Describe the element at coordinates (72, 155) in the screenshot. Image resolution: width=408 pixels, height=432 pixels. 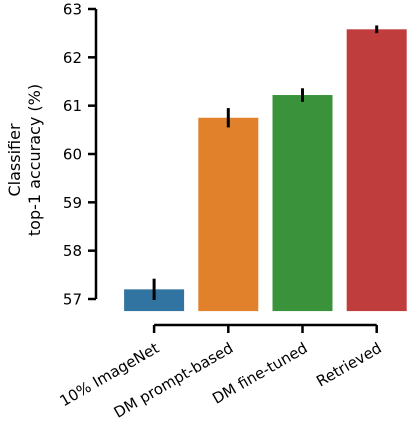
I see `y-tick-label: 60` at that location.